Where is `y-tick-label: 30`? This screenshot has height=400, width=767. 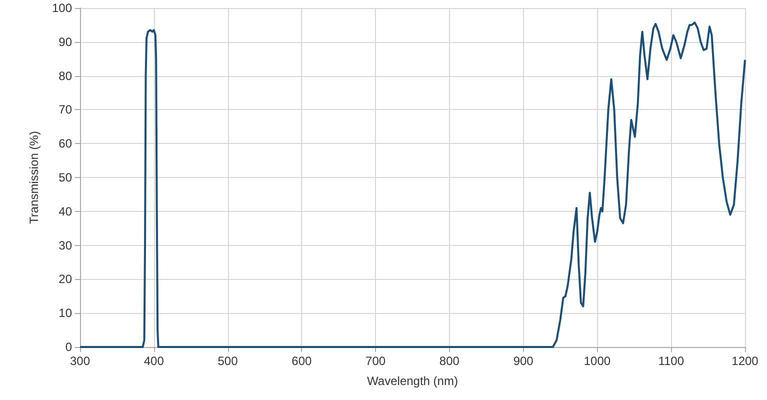
y-tick-label: 30 is located at coordinates (65, 245).